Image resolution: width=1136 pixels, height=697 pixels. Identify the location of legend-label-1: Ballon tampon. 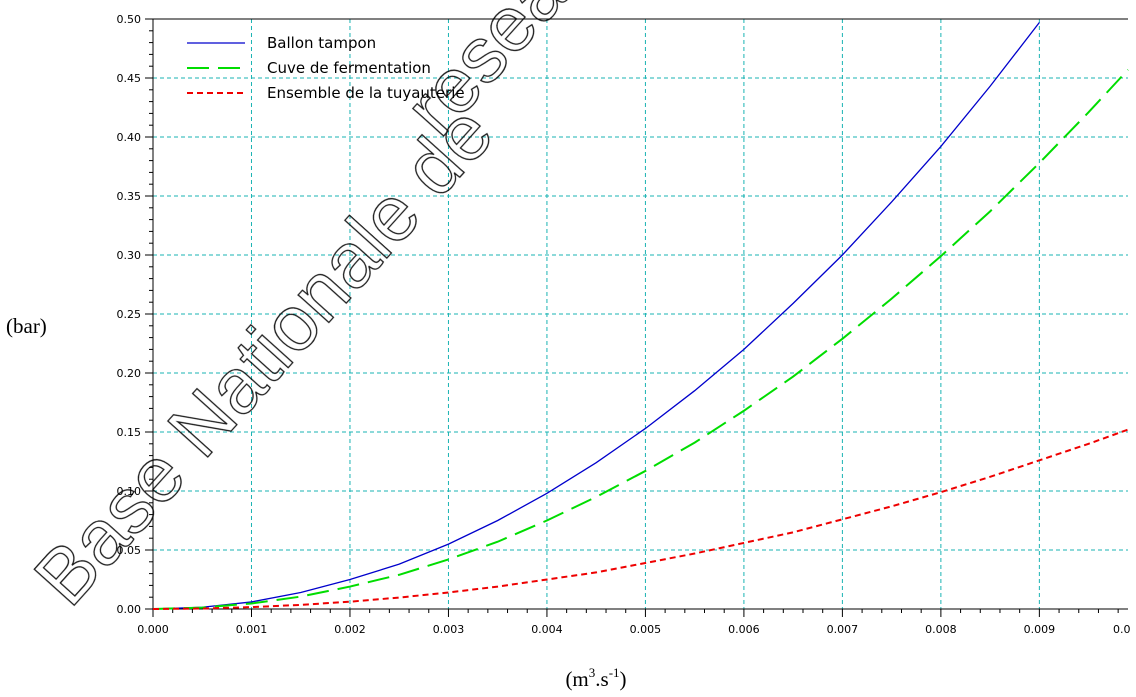
(321, 43).